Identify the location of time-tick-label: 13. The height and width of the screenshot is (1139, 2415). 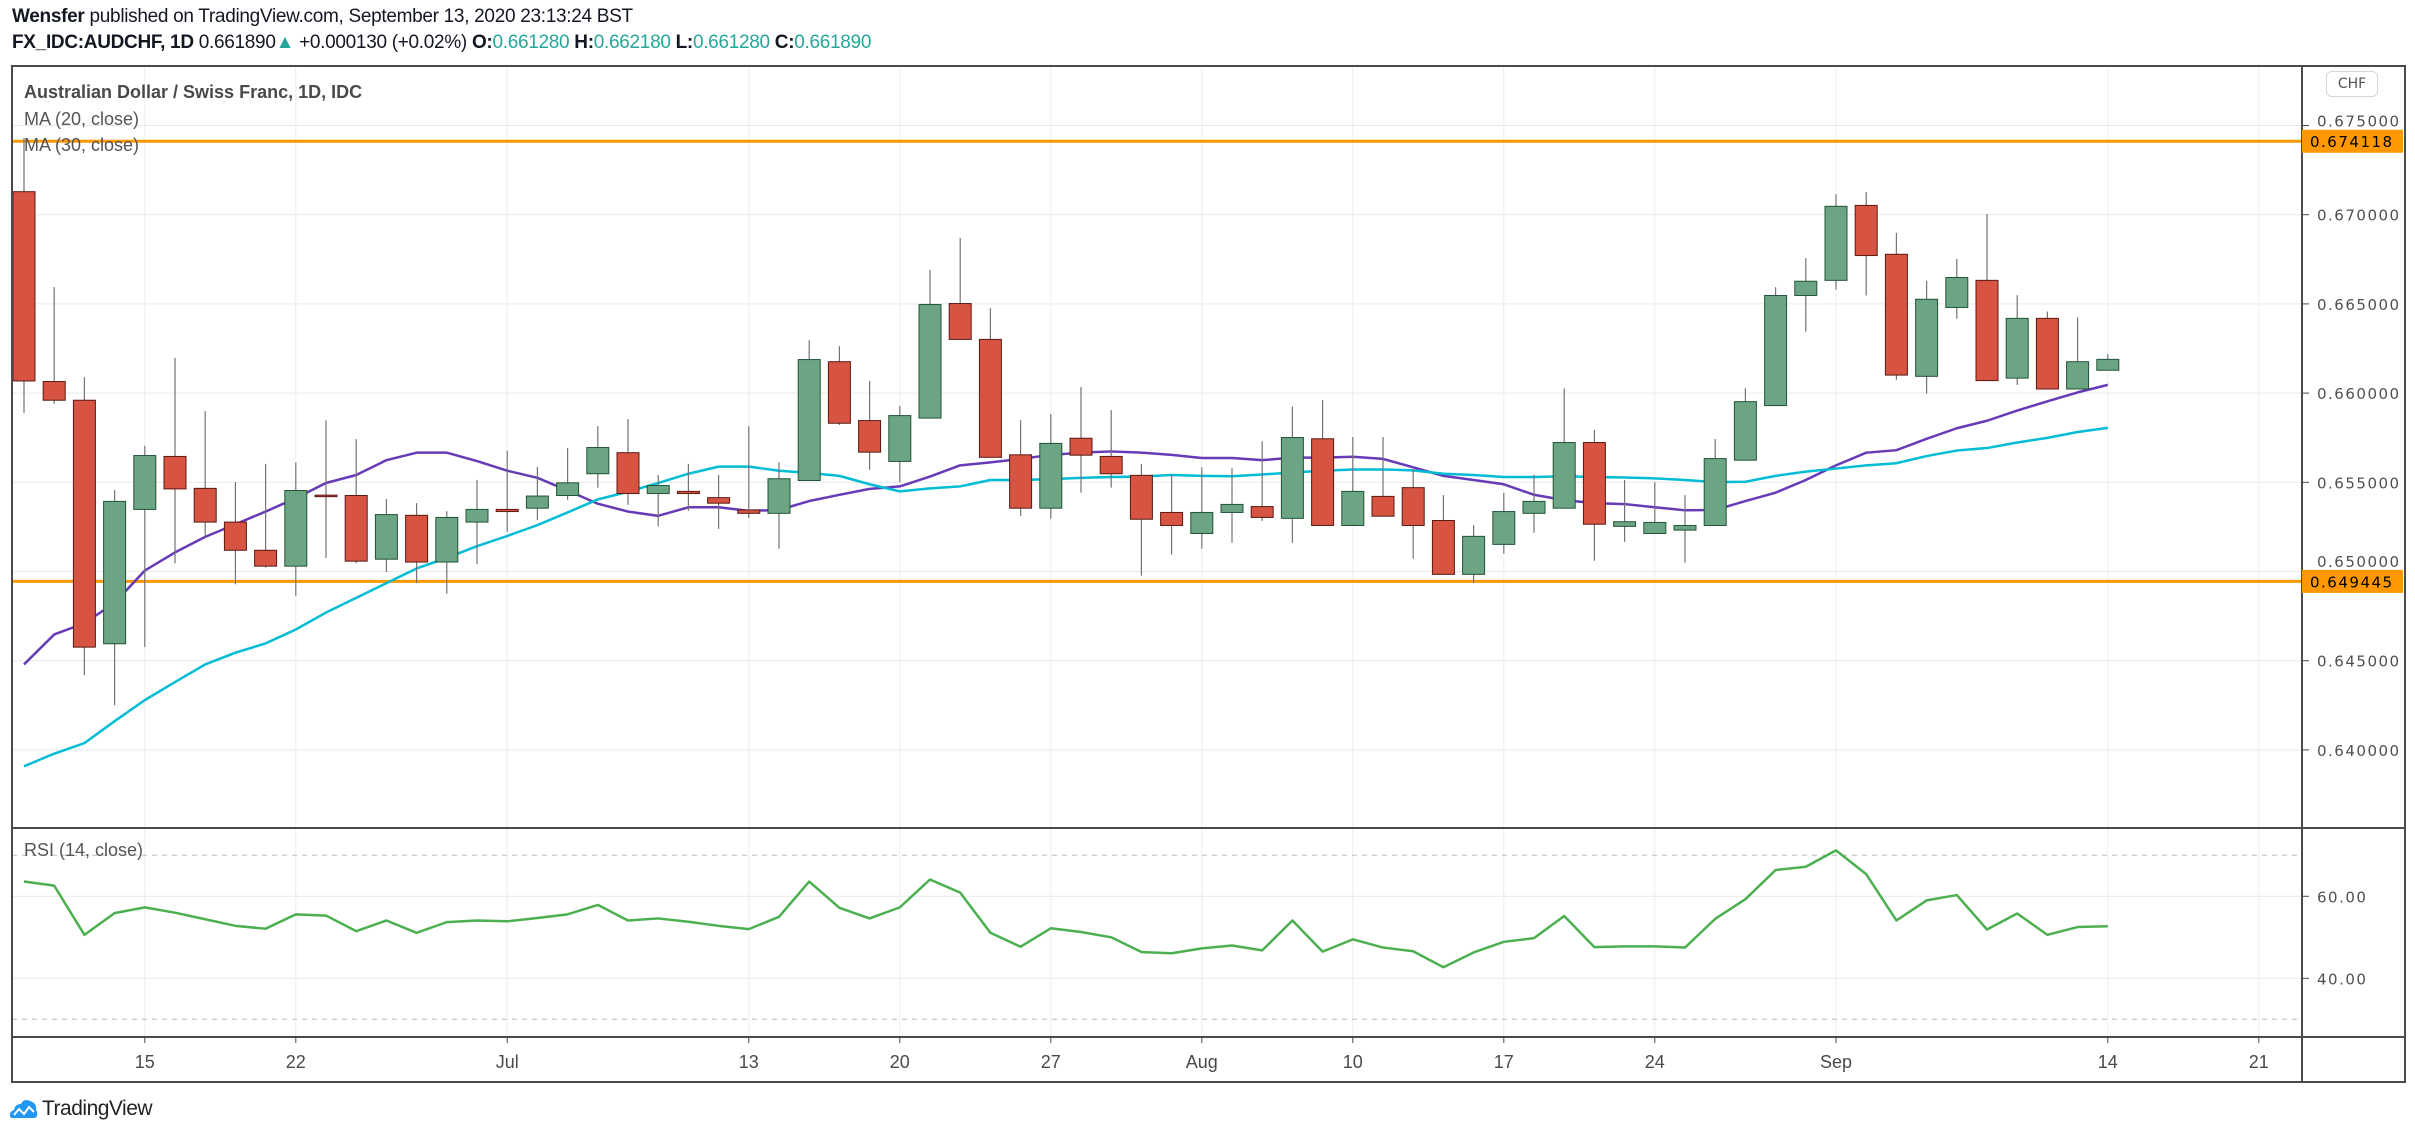
(749, 1062).